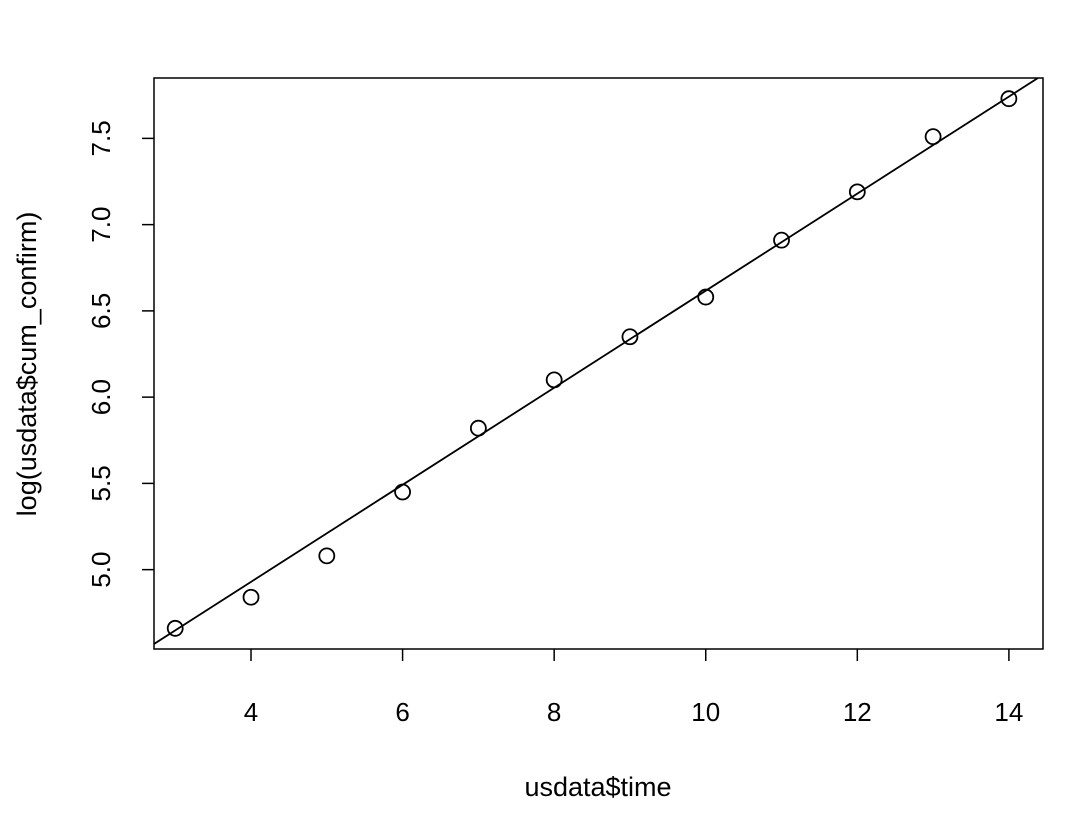 The image size is (1072, 828). I want to click on x-tick-label: 10, so click(705, 712).